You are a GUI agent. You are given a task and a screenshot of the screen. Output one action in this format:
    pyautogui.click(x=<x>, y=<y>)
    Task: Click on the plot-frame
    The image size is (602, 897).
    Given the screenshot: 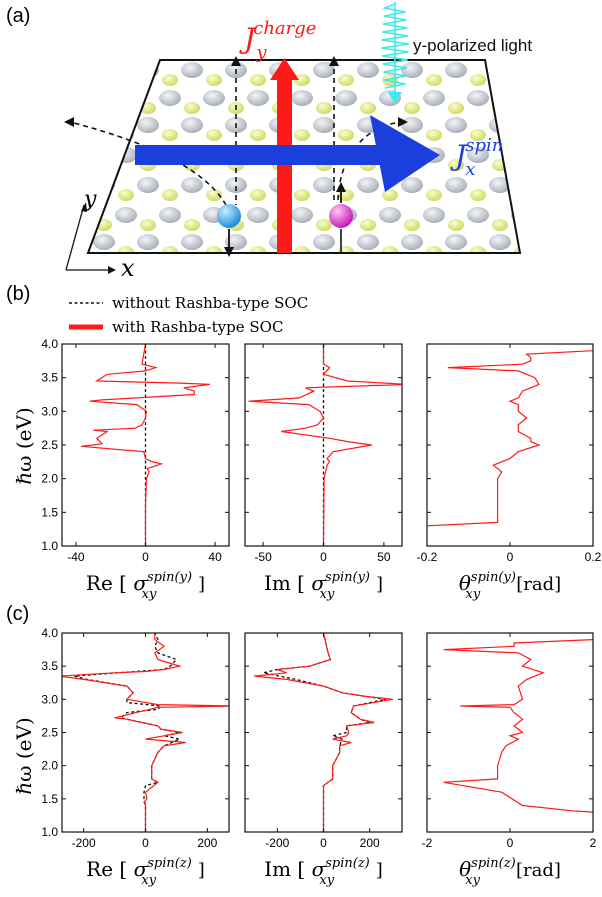 What is the action you would take?
    pyautogui.click(x=145, y=732)
    